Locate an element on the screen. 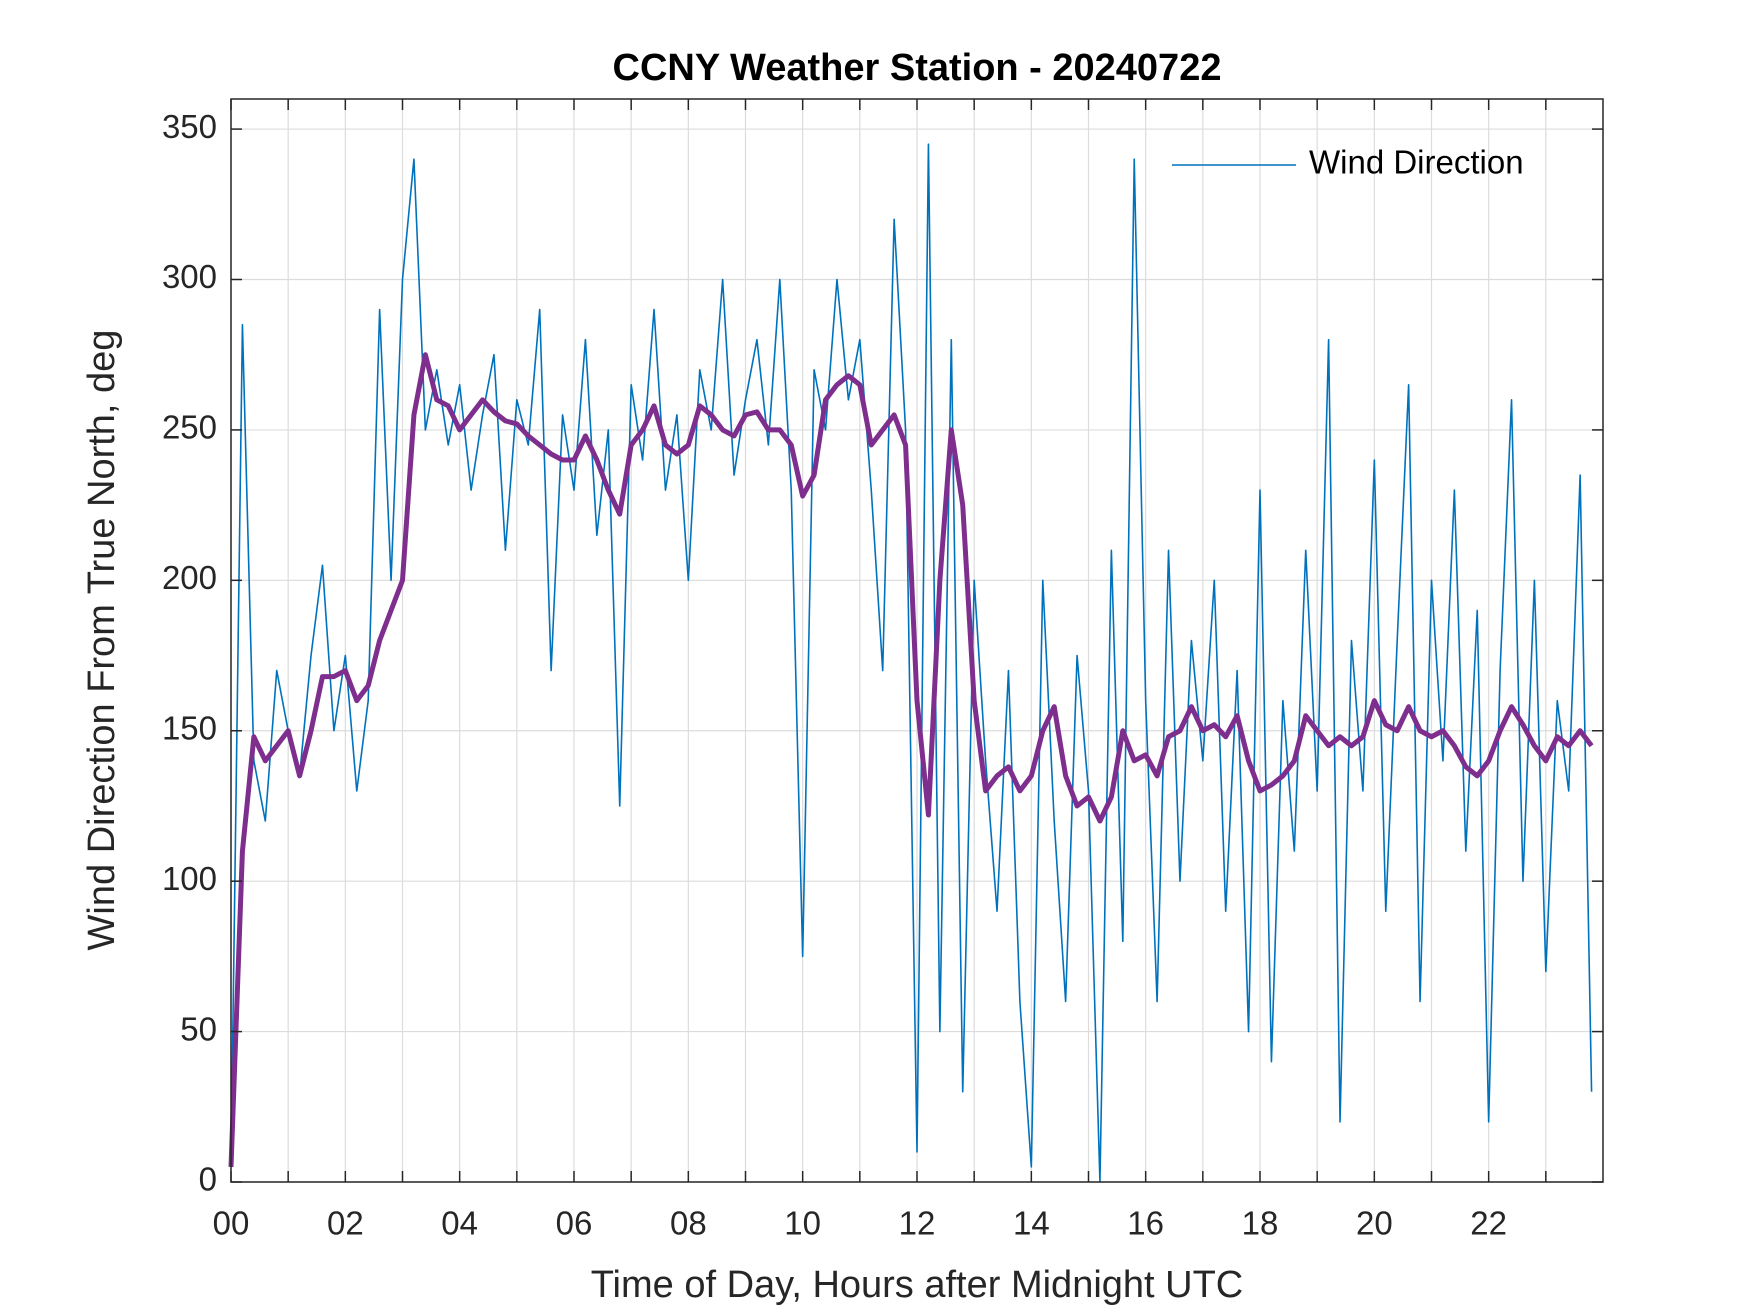  x-tick-label: 08 is located at coordinates (688, 1223).